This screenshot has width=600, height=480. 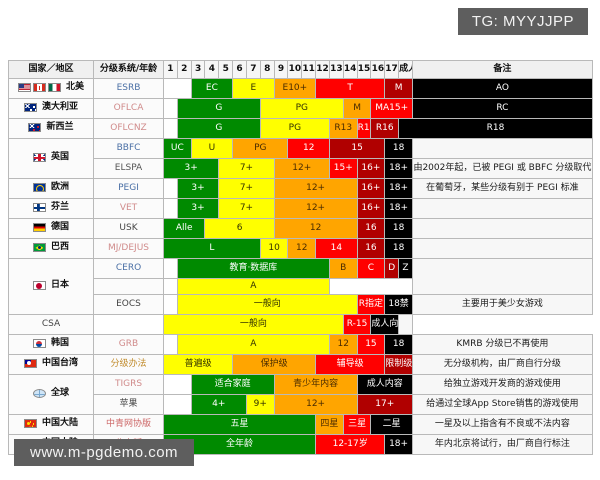 I want to click on rating-cell: 辅导级, so click(x=350, y=364).